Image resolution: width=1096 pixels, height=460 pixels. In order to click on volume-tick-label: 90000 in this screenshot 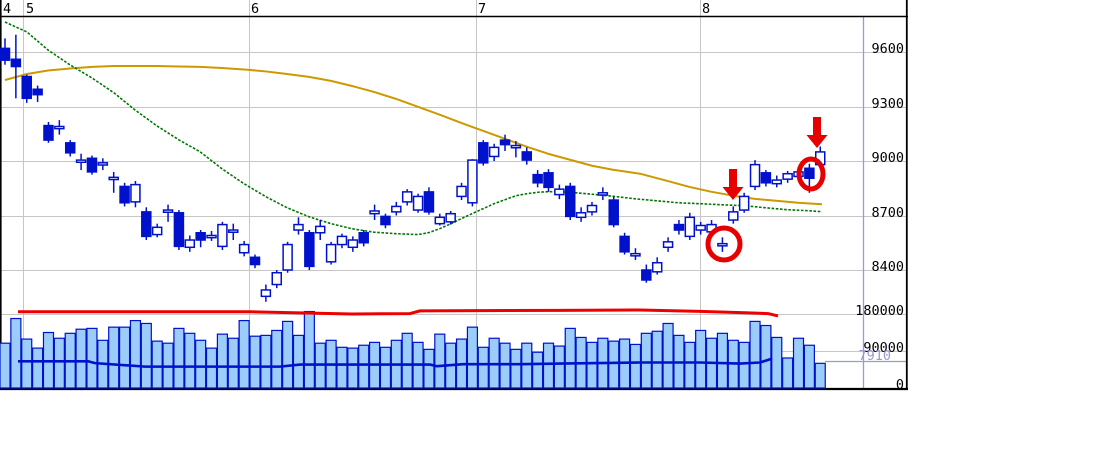, I will do `click(883, 348)`.